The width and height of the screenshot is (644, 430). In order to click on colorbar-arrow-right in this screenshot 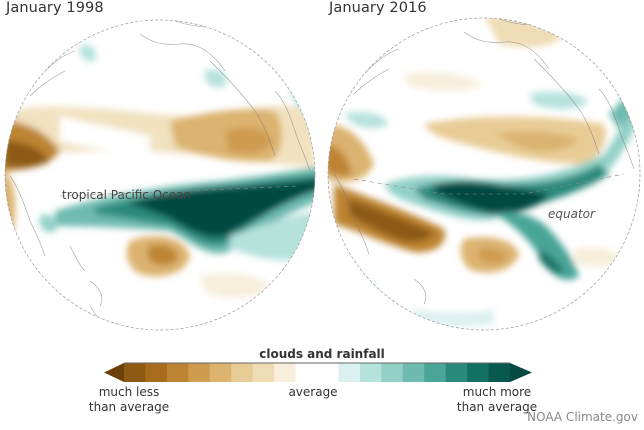, I will do `click(521, 372)`.